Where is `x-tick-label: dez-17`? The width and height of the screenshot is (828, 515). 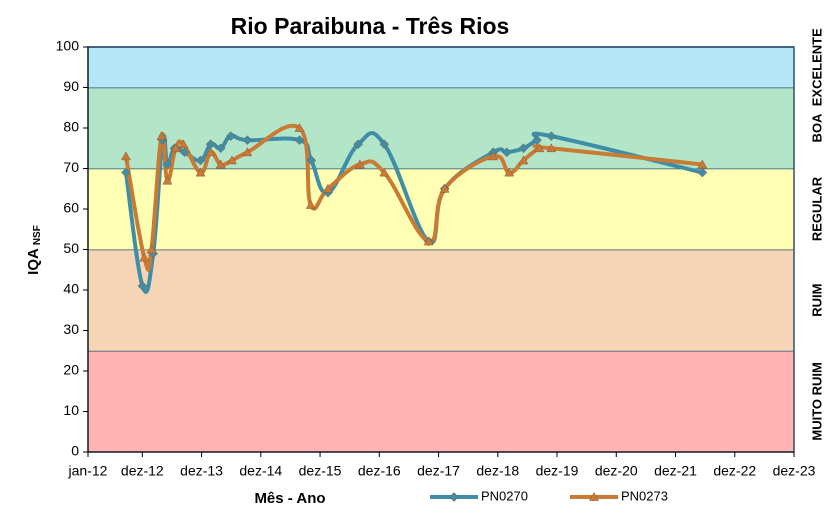 x-tick-label: dez-17 is located at coordinates (438, 471).